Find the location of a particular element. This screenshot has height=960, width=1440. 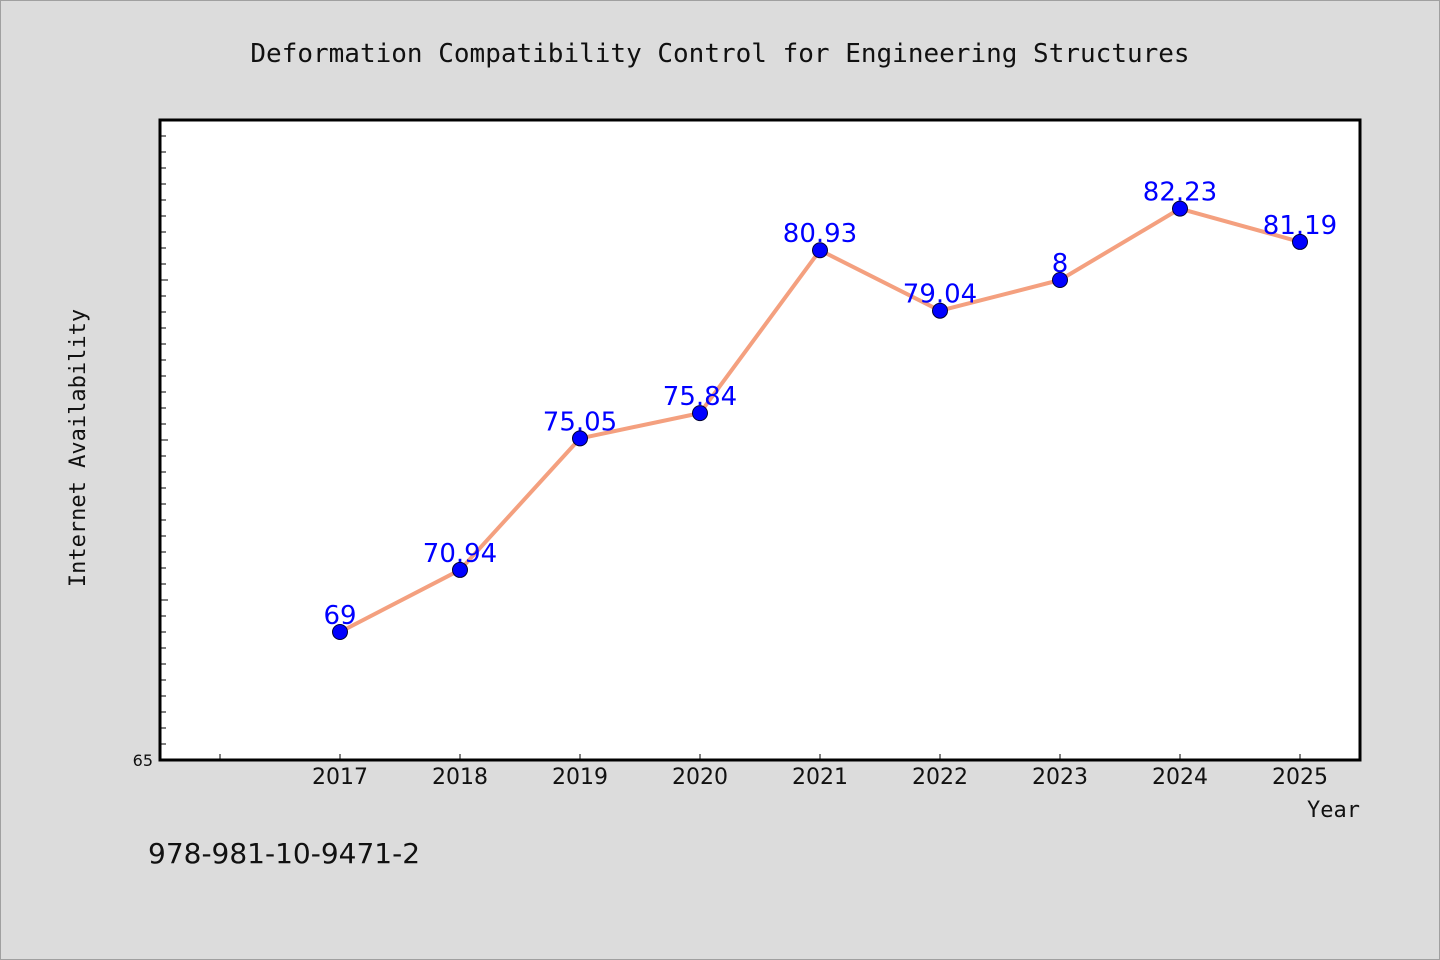

x-tick-label: 2019 is located at coordinates (580, 777).